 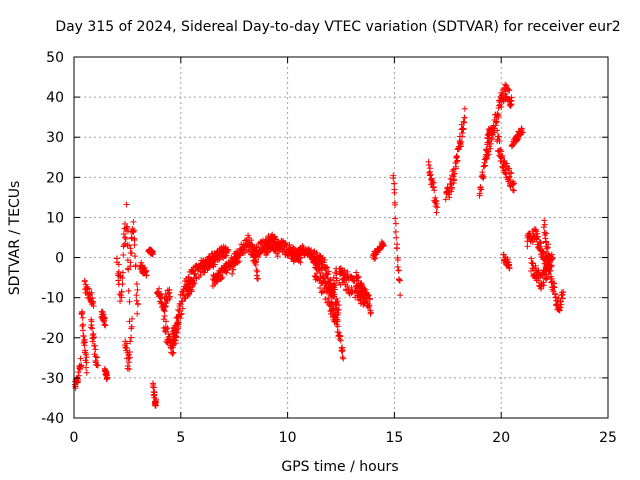 I want to click on y-tick-label: 50, so click(x=55, y=58).